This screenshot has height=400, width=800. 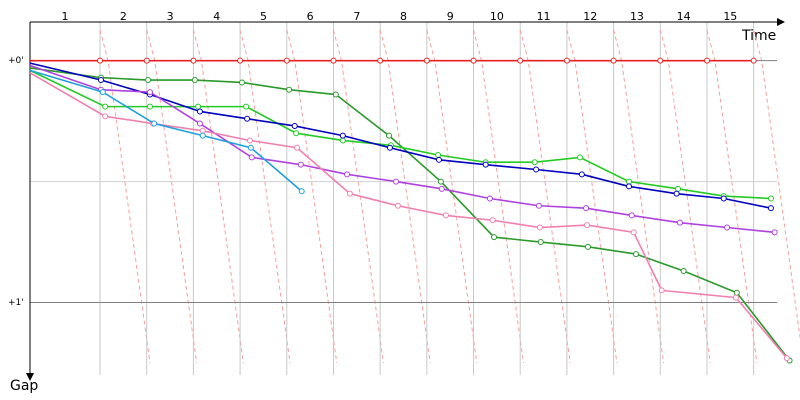 I want to click on x-tick-label: 12, so click(x=590, y=16).